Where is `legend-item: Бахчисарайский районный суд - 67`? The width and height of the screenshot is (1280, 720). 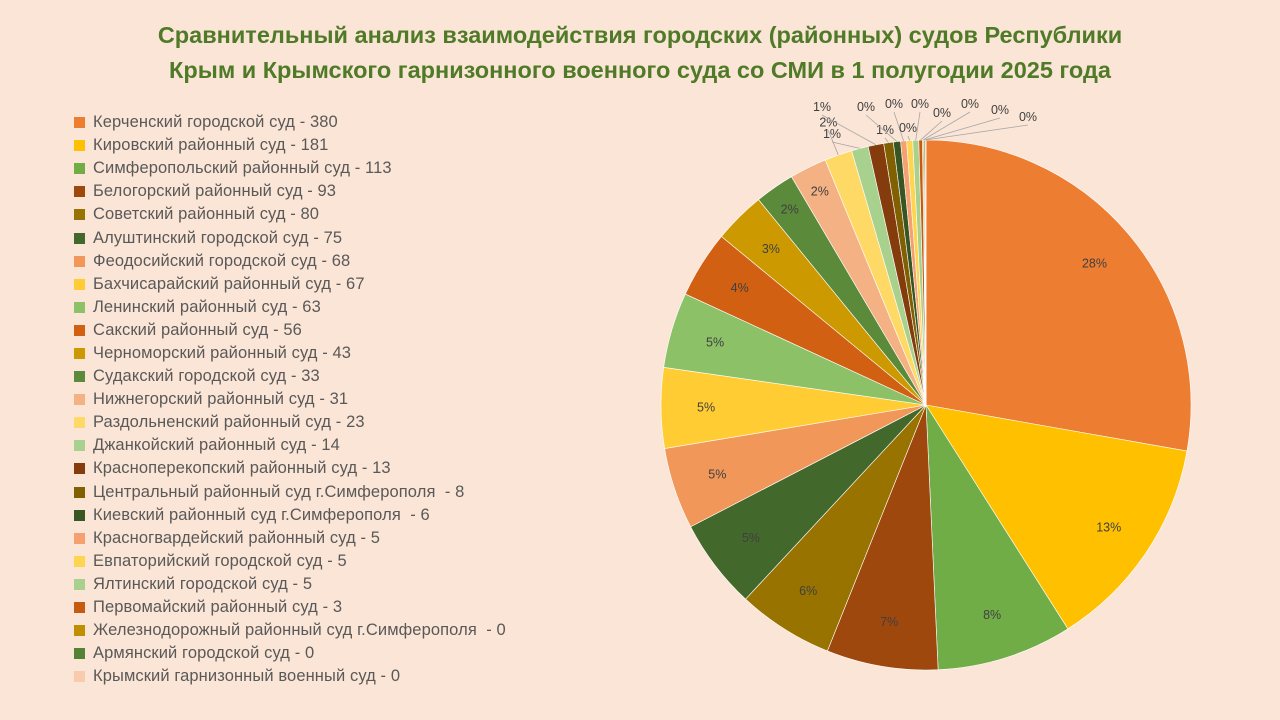 legend-item: Бахчисарайский районный суд - 67 is located at coordinates (288, 284).